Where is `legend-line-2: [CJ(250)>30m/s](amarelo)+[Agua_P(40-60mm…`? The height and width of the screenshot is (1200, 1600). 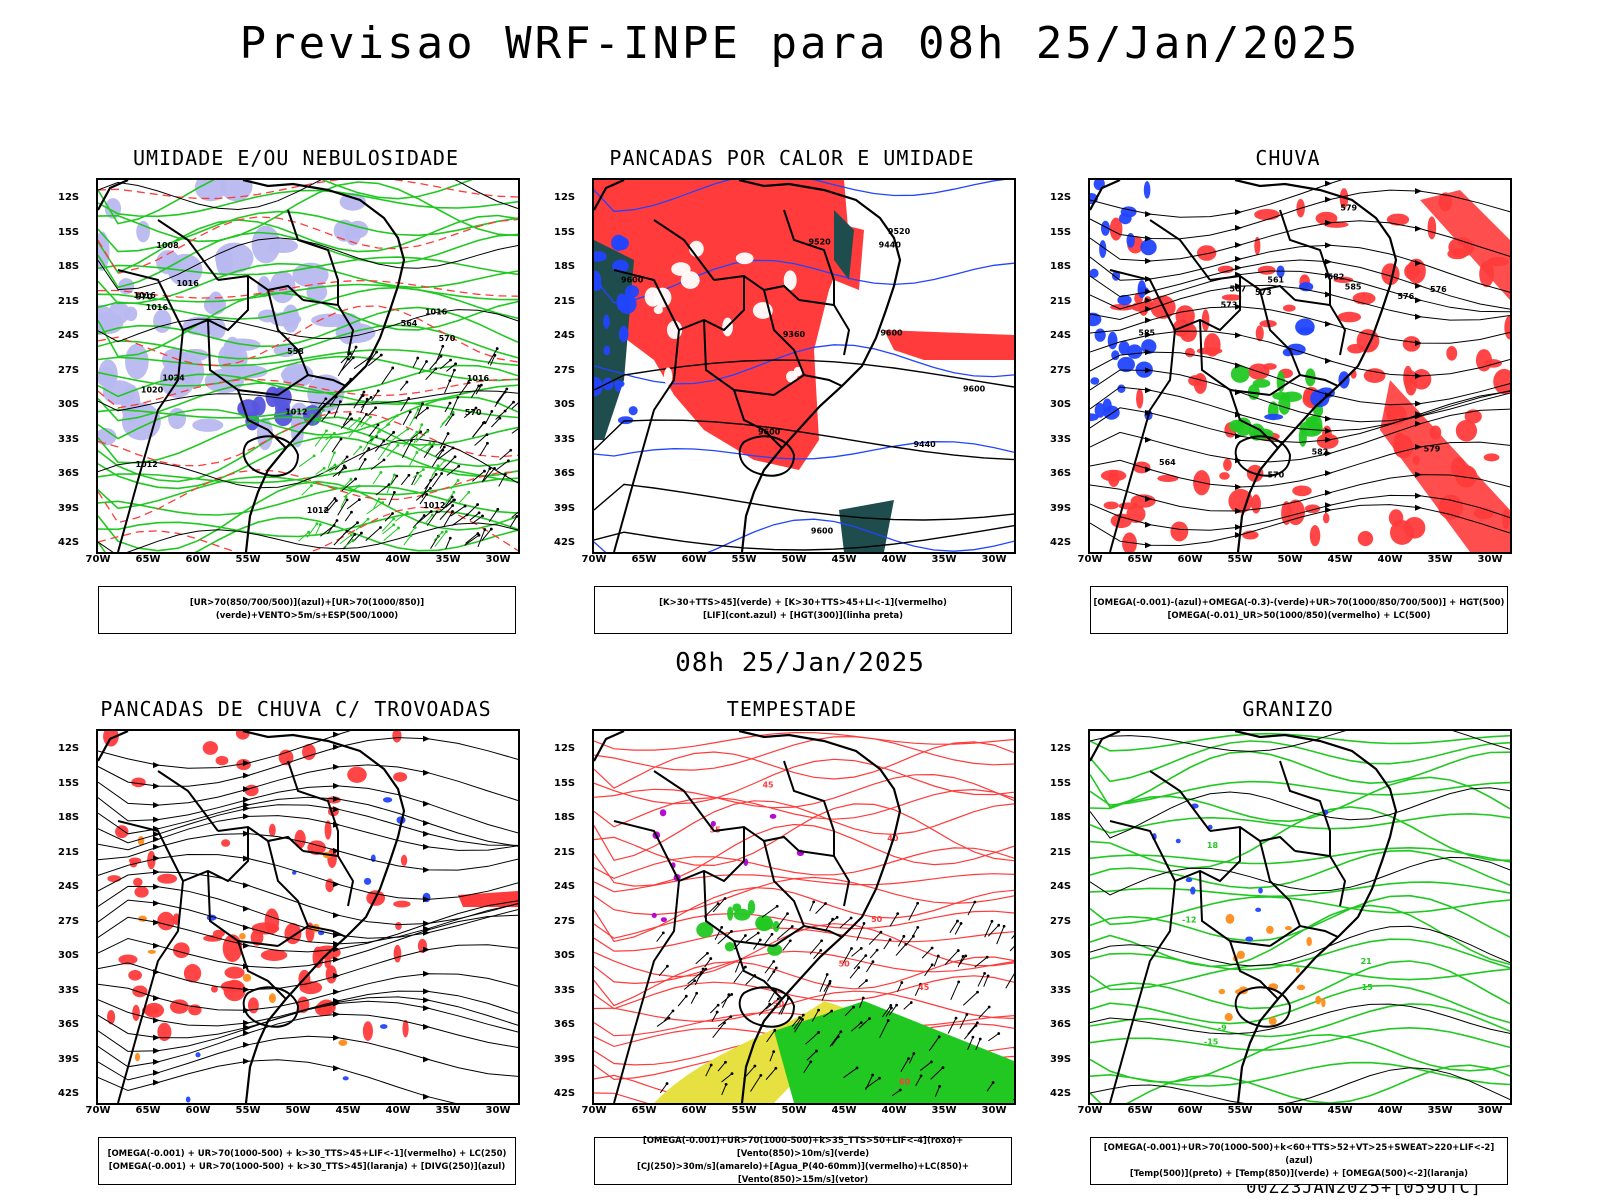
legend-line-2: [CJ(250)>30m/s](amarelo)+[Agua_P(40-60mm… is located at coordinates (803, 1173).